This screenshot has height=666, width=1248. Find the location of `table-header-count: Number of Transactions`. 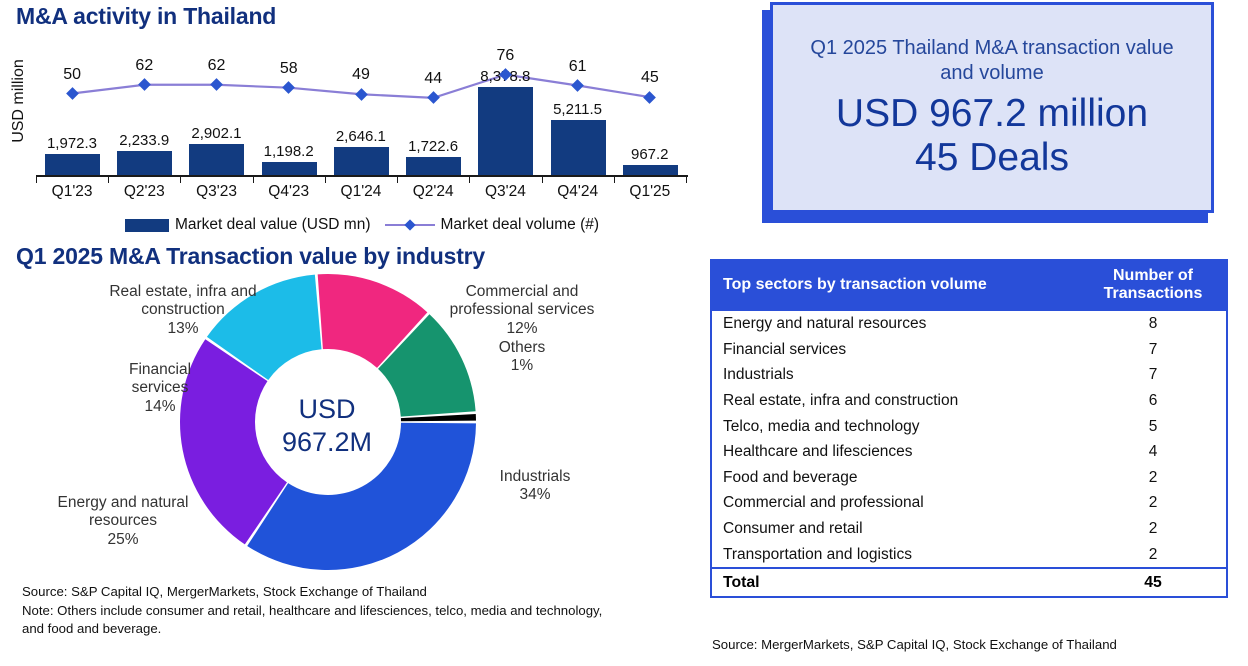

table-header-count: Number of Transactions is located at coordinates (1153, 285).